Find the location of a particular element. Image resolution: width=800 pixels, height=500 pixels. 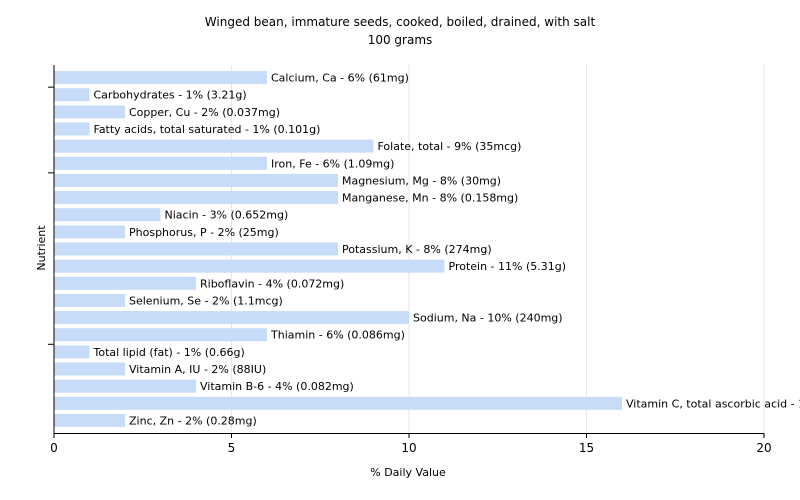

bar-label: Thiamin - 6% (0.086mg) is located at coordinates (337, 335).